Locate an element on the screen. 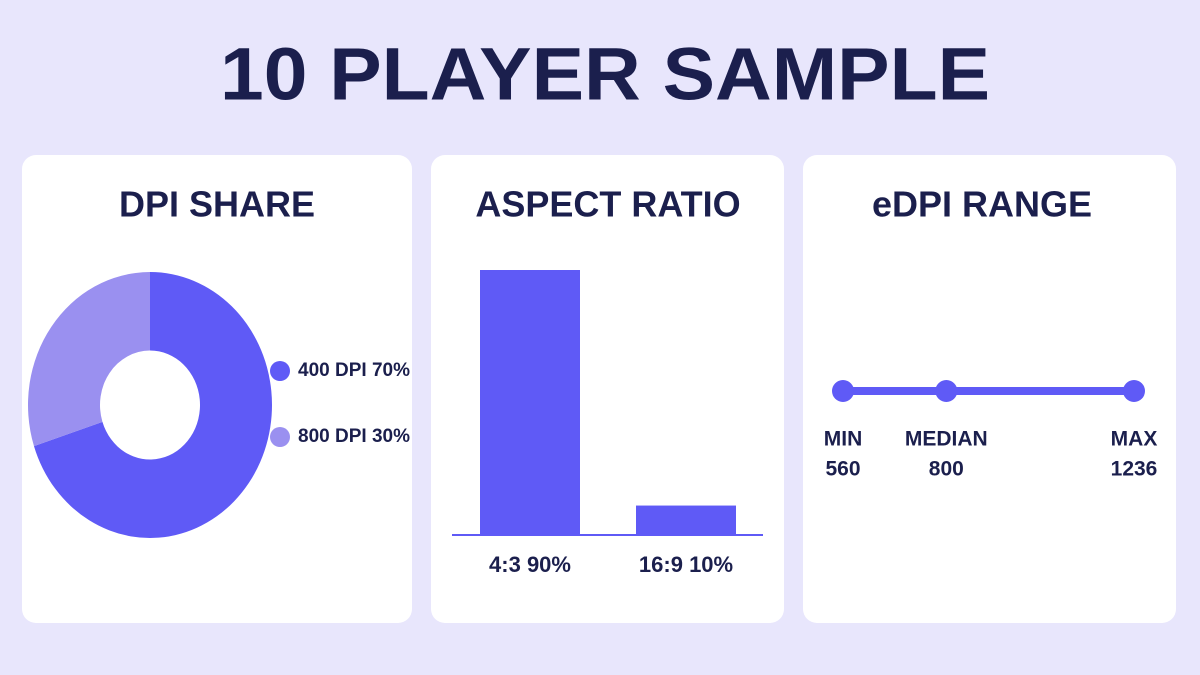 Image resolution: width=1200 pixels, height=675 pixels. range-label: MAX is located at coordinates (1134, 439).